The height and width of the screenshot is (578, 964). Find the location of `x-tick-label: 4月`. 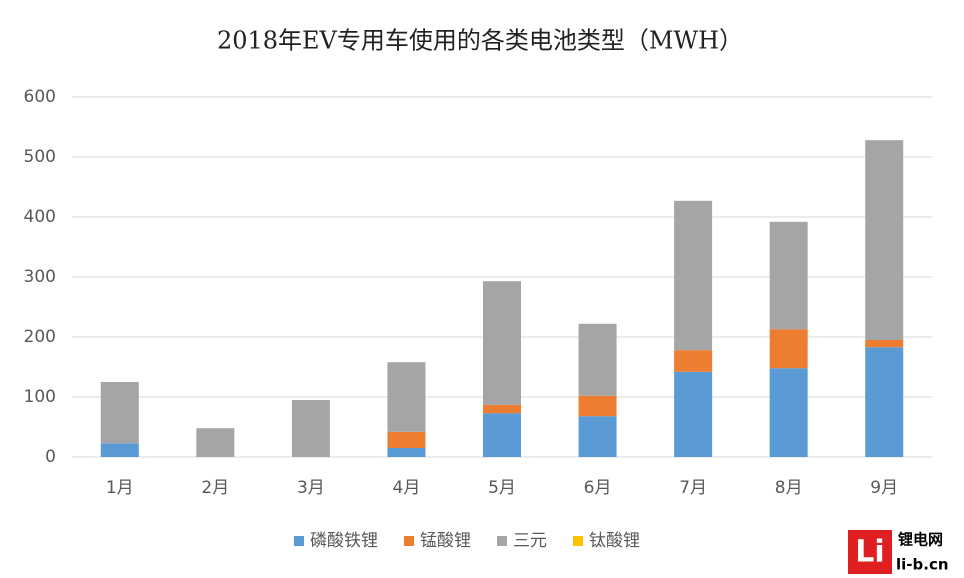

x-tick-label: 4月 is located at coordinates (407, 488).